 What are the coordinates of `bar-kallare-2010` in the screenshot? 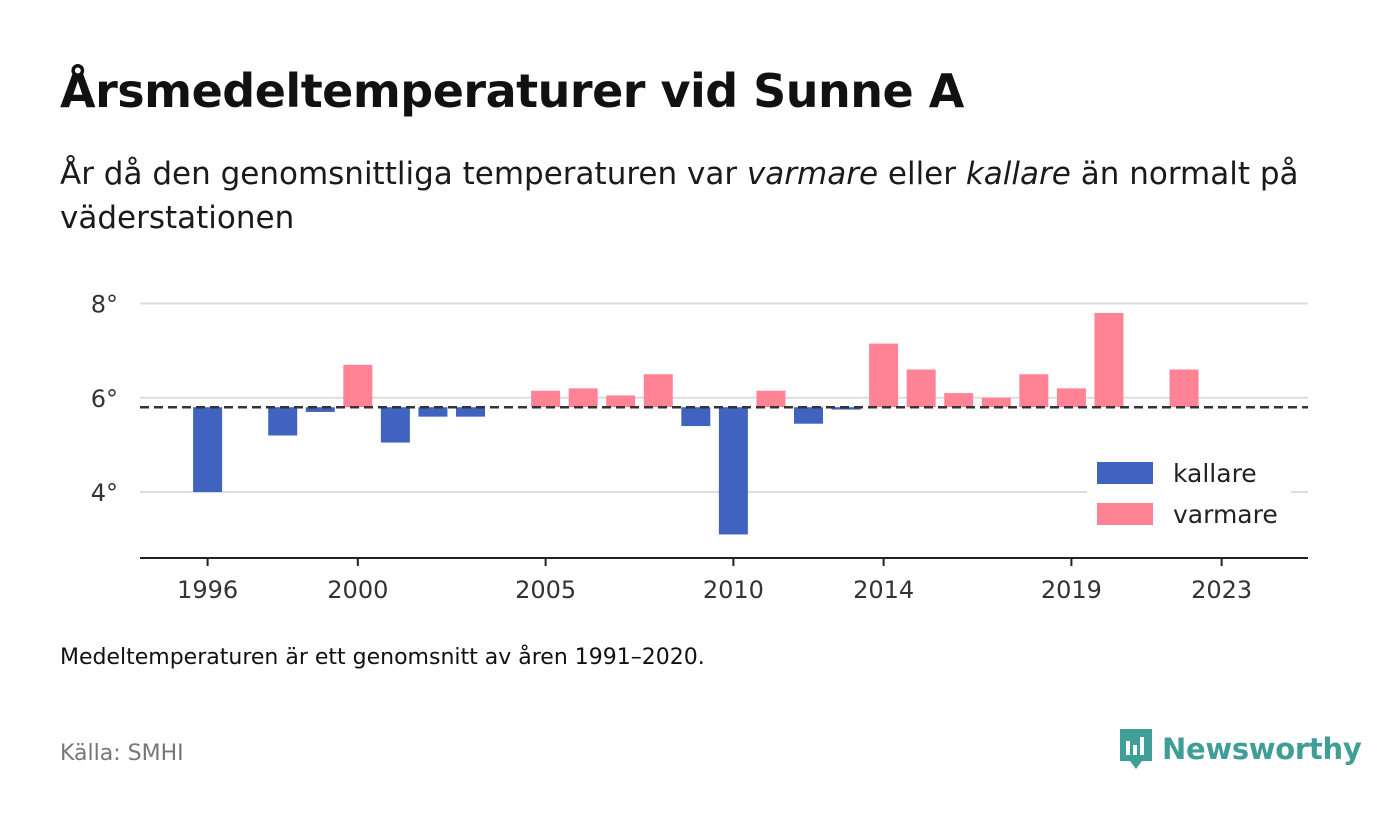 It's located at (733, 471).